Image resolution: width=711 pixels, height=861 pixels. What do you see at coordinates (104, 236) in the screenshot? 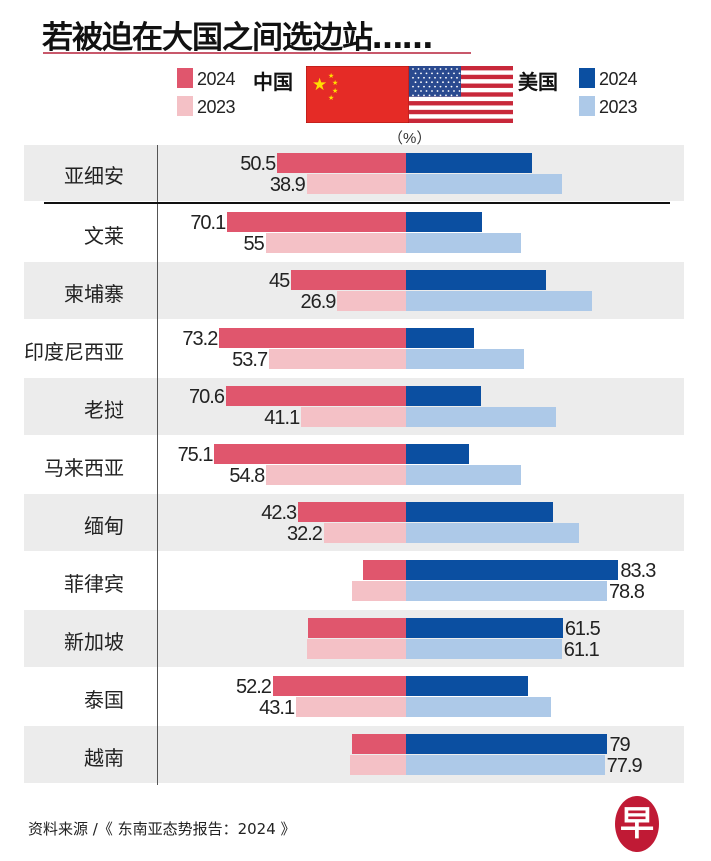
I see `category-label: 文莱` at bounding box center [104, 236].